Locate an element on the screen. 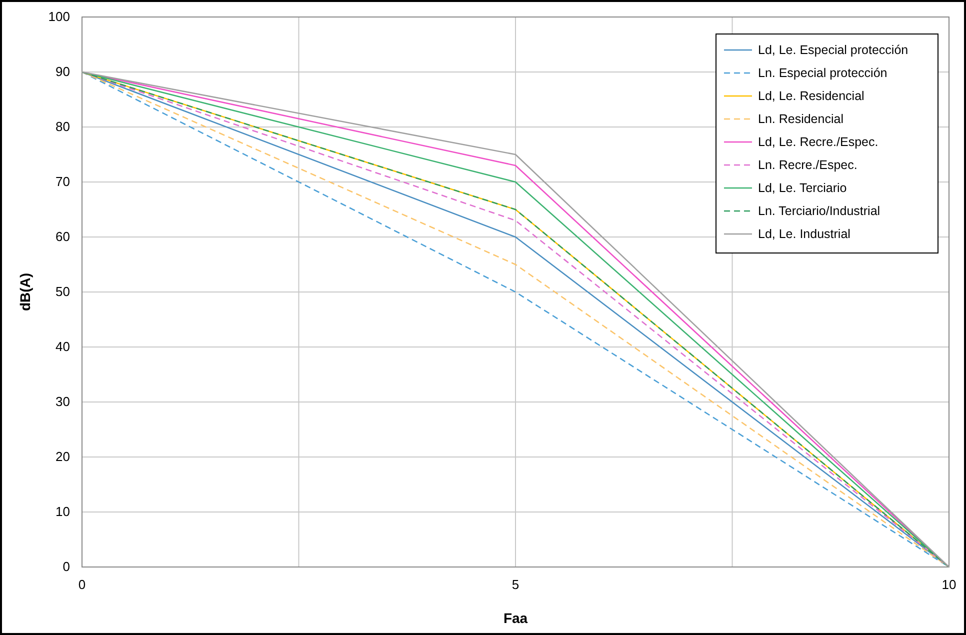 The height and width of the screenshot is (635, 966). legend-label: Ln. Terciario/Industrial is located at coordinates (819, 211).